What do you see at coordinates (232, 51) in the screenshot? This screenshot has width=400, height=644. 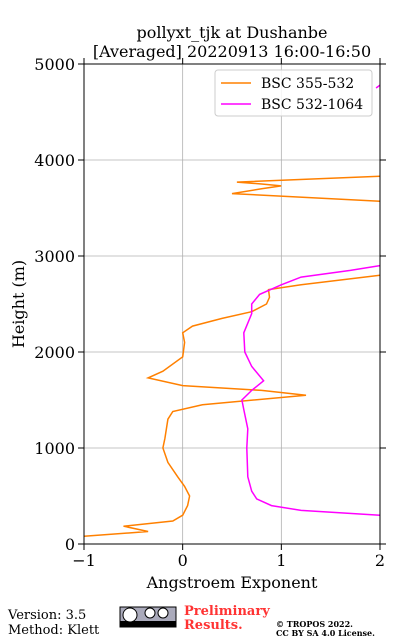 I see `chart-subtitle: [Averaged] 20220913 16:00-16:50` at bounding box center [232, 51].